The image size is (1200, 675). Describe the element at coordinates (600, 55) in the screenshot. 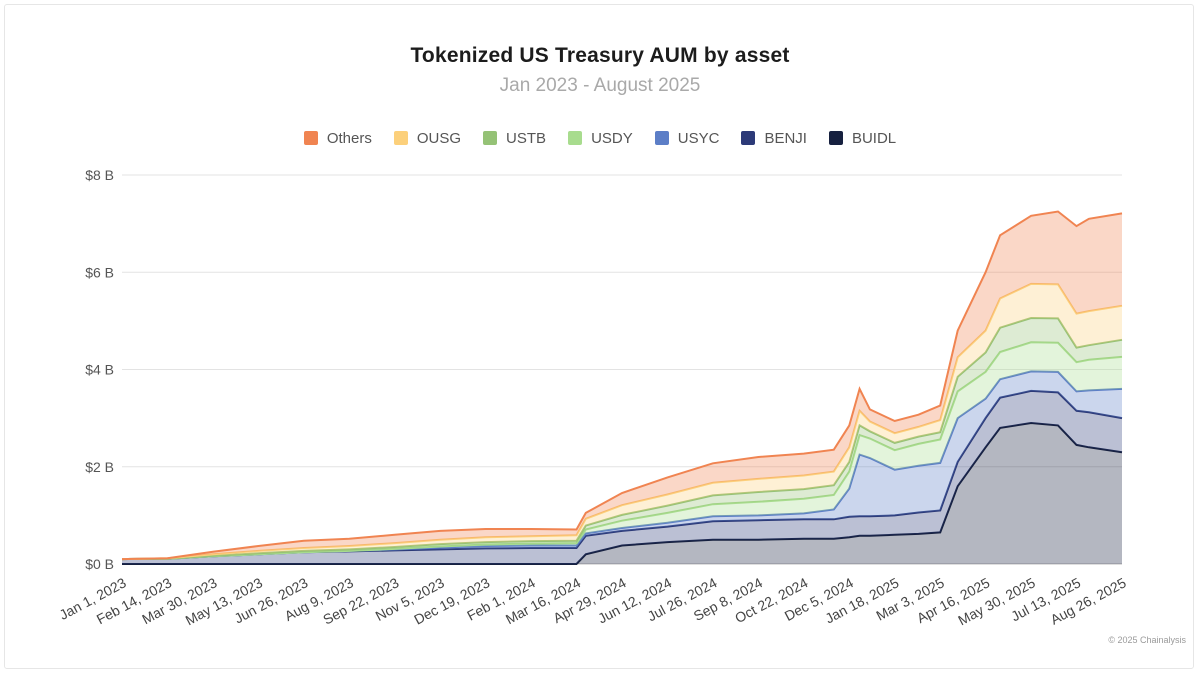

I see `chart-title: Tokenized US Treasury AUM by asset` at that location.